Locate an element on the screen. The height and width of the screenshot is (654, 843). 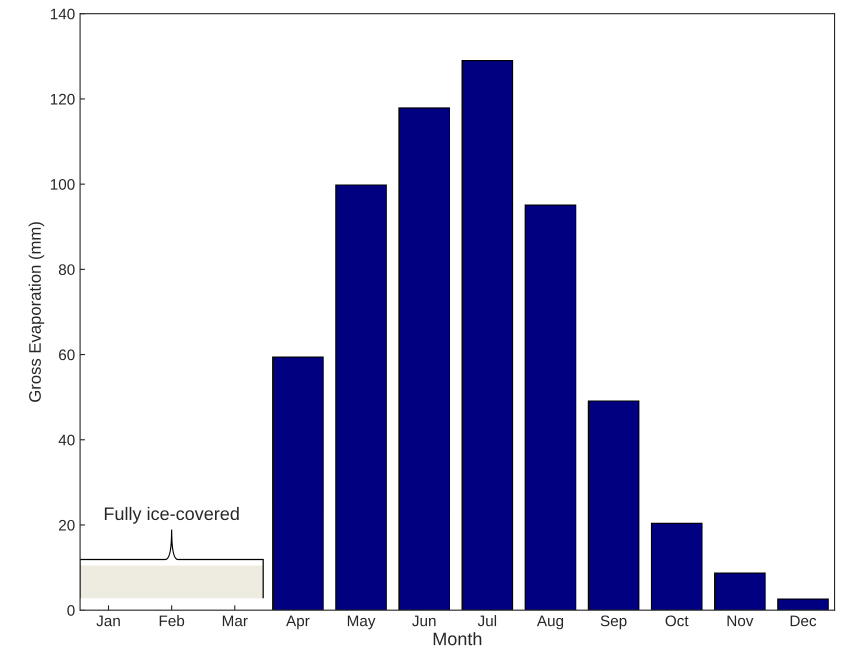
x-tick-label: Apr is located at coordinates (298, 623).